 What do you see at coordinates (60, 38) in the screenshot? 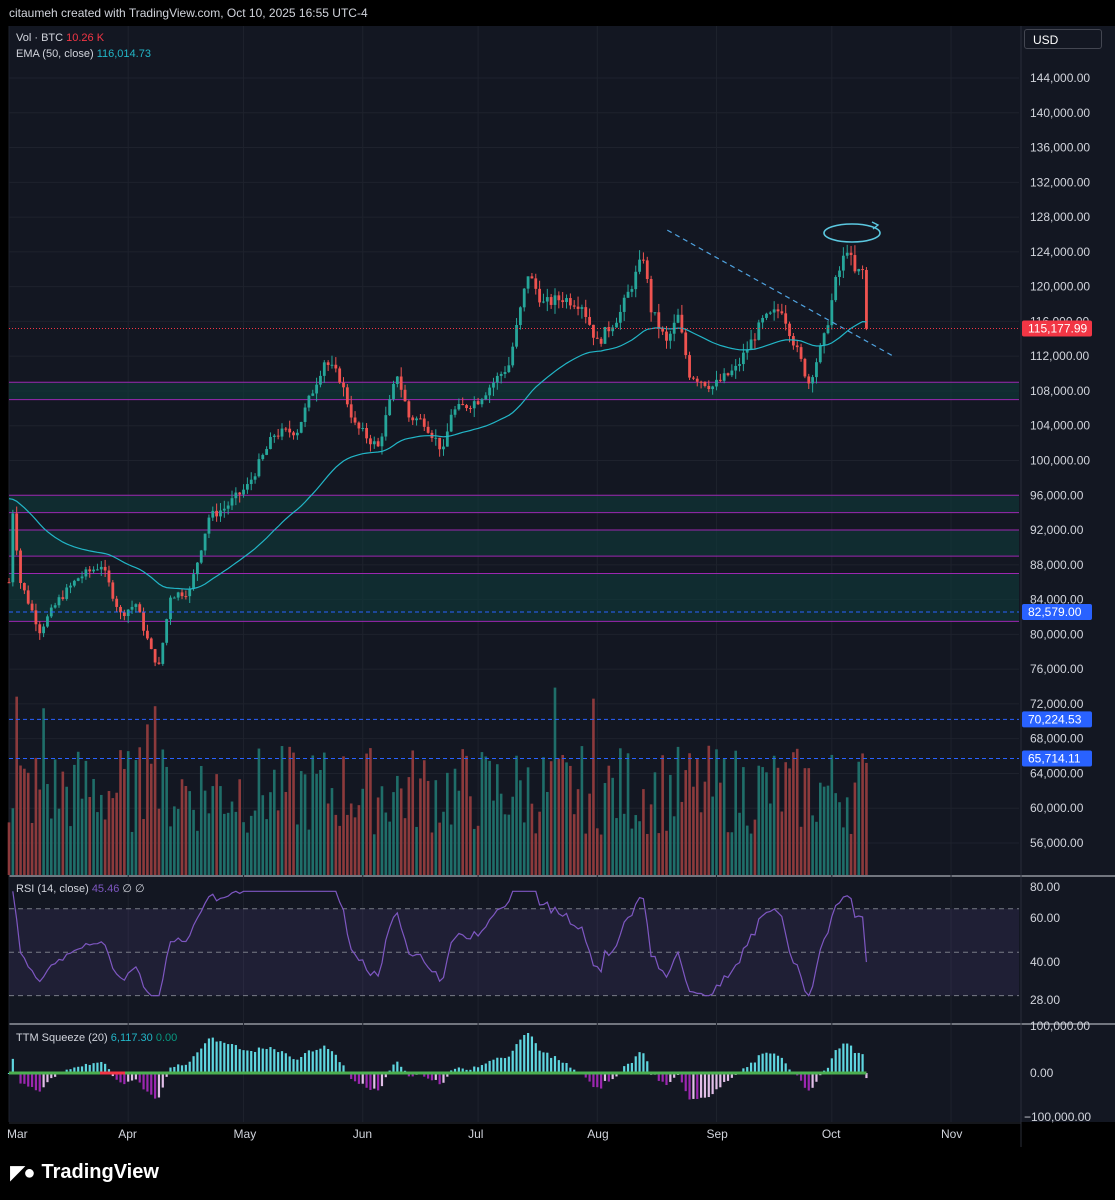
I see `vol-legend: Vol · BTC 10.26 K` at bounding box center [60, 38].